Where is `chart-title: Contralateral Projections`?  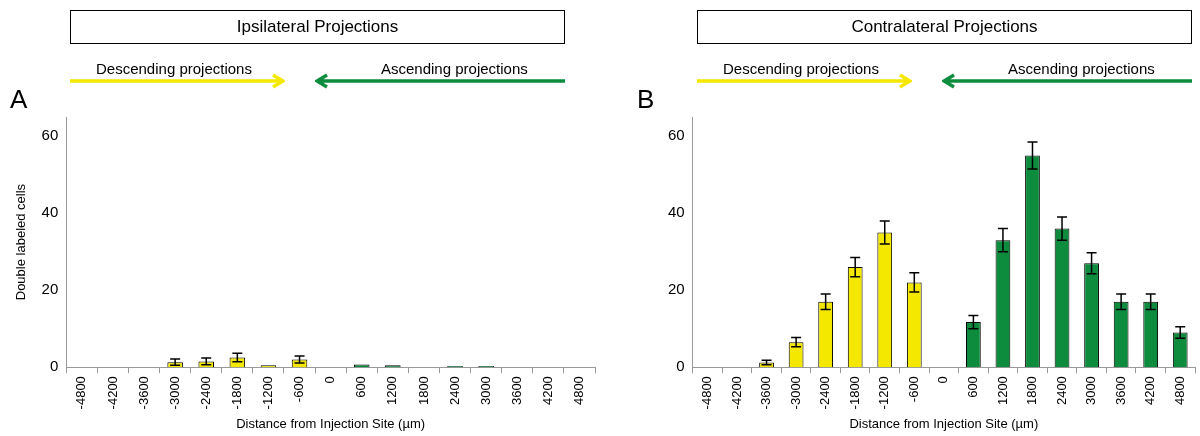
chart-title: Contralateral Projections is located at coordinates (944, 27).